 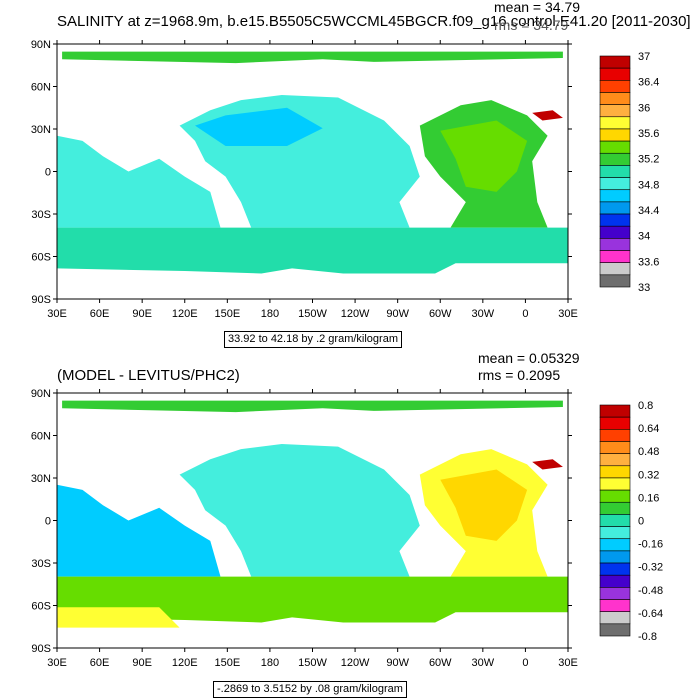 What do you see at coordinates (529, 358) in the screenshot?
I see `panel-2-mean: mean = 0.05329` at bounding box center [529, 358].